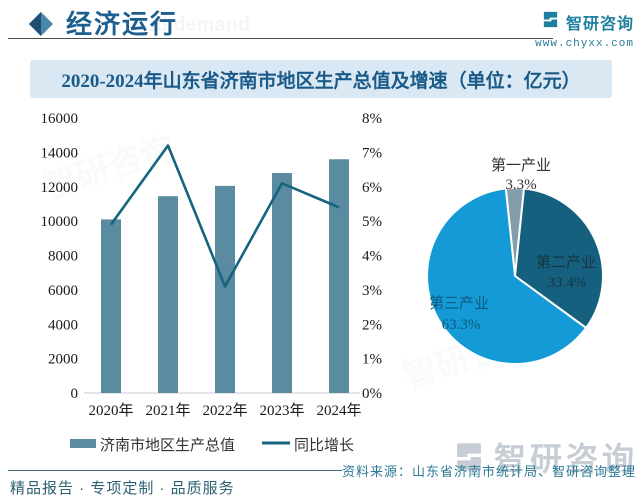  Describe the element at coordinates (459, 303) in the screenshot. I see `pie-label-2: 第三产业` at that location.